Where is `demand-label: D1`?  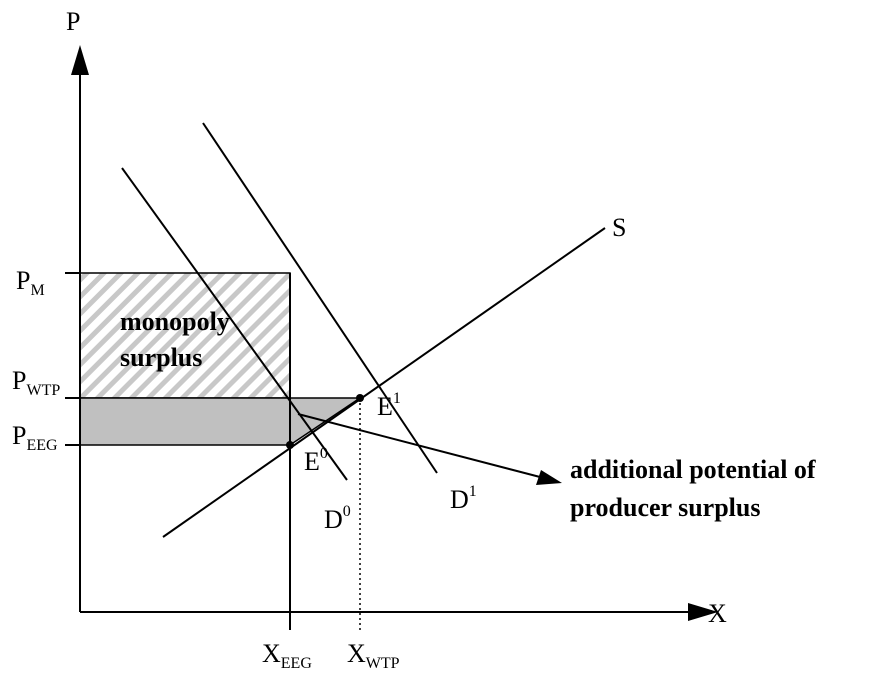
demand-label: D1 is located at coordinates (463, 498).